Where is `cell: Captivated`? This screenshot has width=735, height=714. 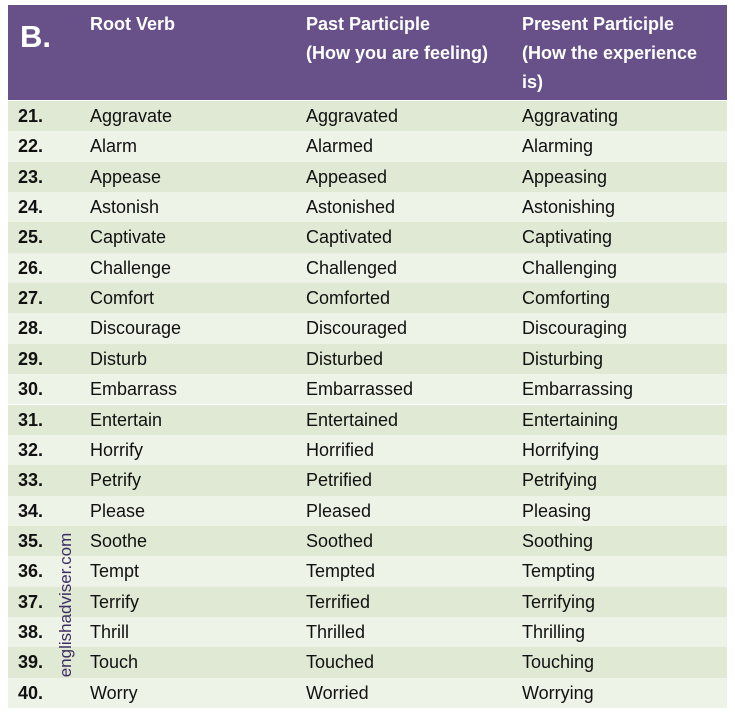 cell: Captivated is located at coordinates (349, 237).